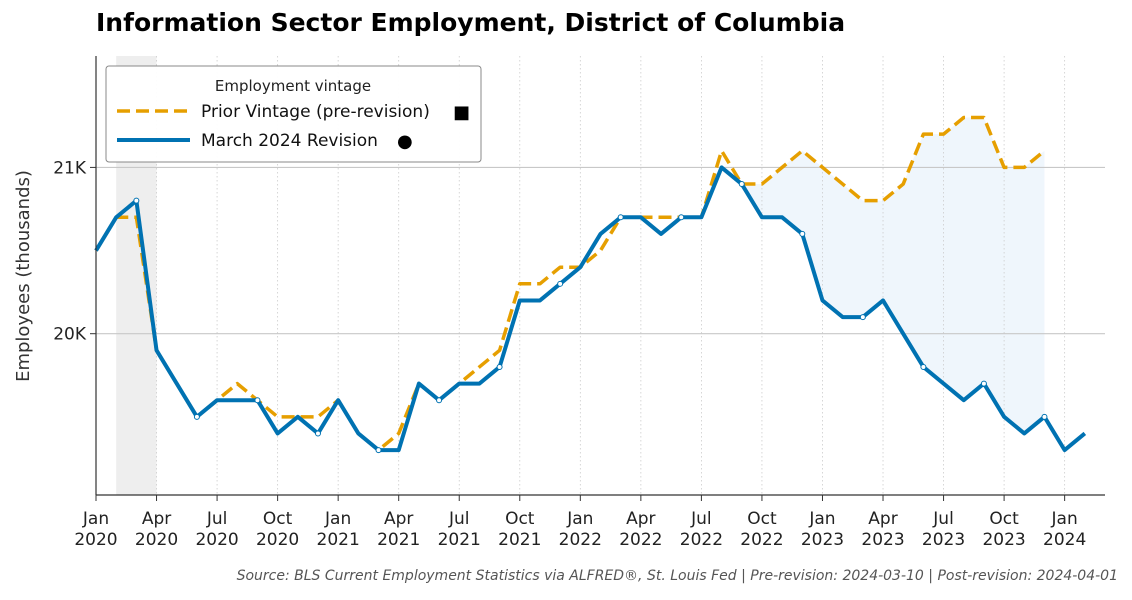 This screenshot has width=1132, height=600. What do you see at coordinates (315, 112) in the screenshot?
I see `legend-label-prior: Prior Vintage (pre-revision)` at bounding box center [315, 112].